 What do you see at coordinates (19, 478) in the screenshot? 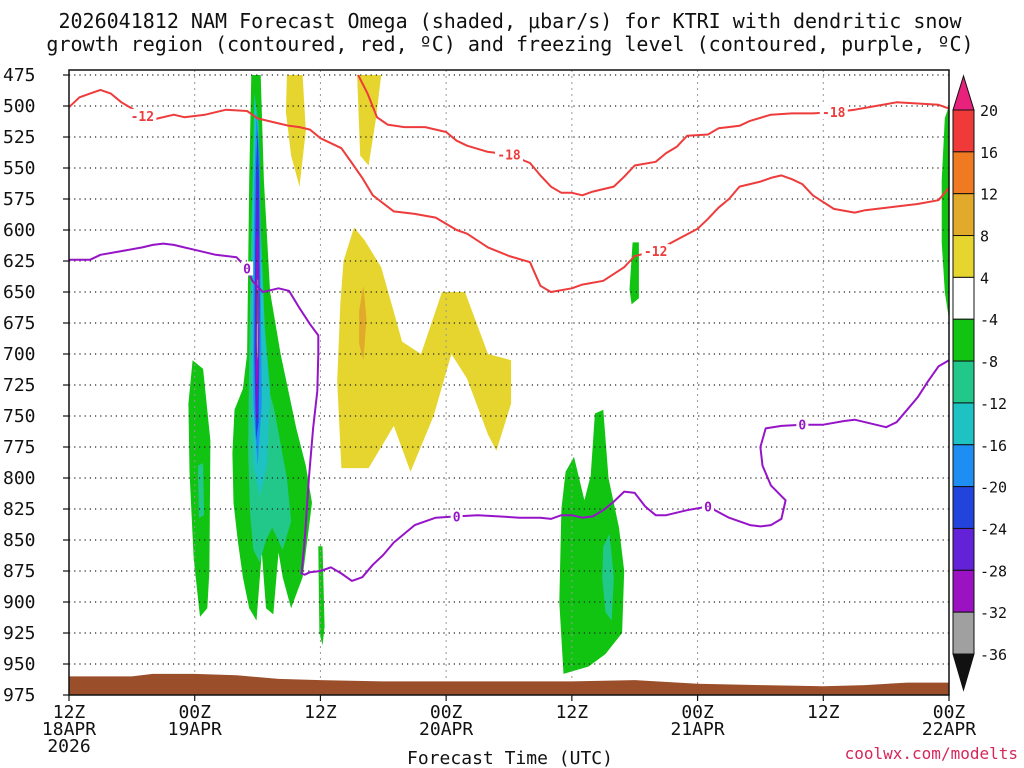
I see `ytick-label-800: 800` at bounding box center [19, 478].